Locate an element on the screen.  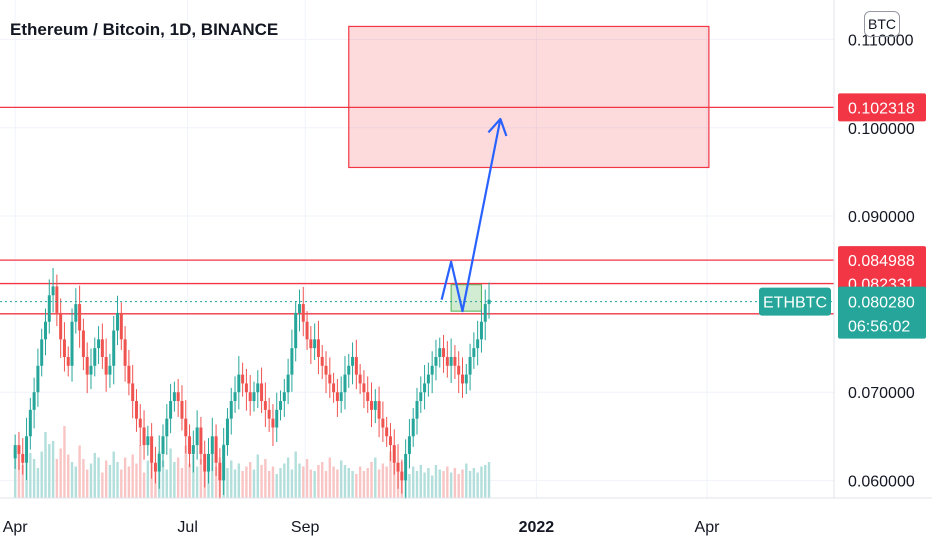
x-tick-label-2: Sep is located at coordinates (305, 527).